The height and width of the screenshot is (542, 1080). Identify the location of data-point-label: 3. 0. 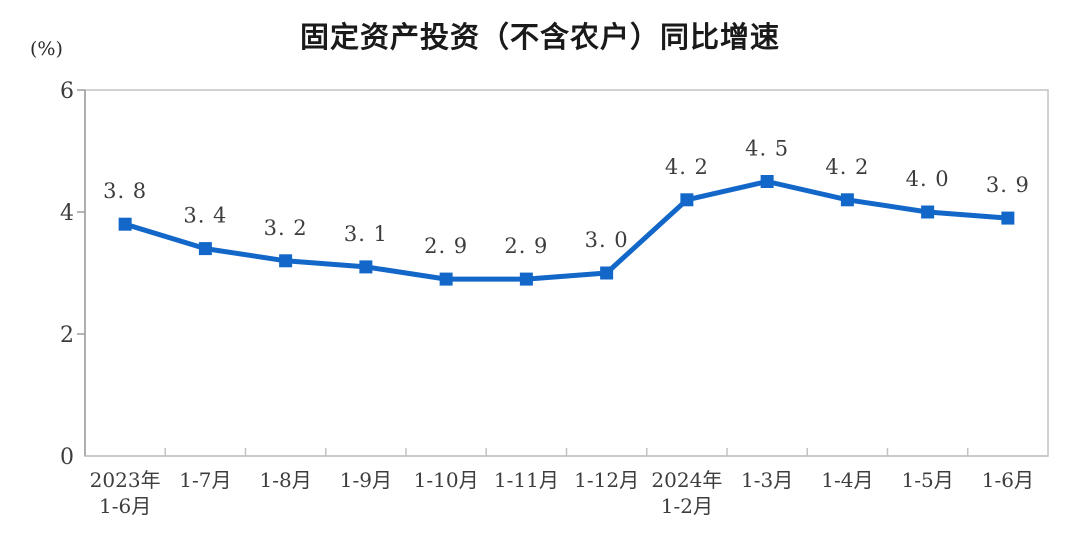
(607, 240).